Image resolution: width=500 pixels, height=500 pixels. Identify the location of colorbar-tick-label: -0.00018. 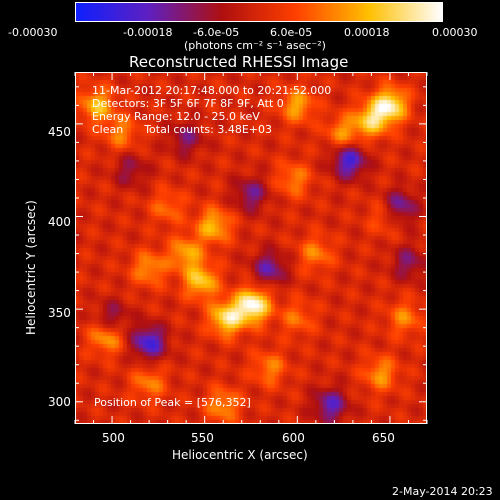
(148, 32).